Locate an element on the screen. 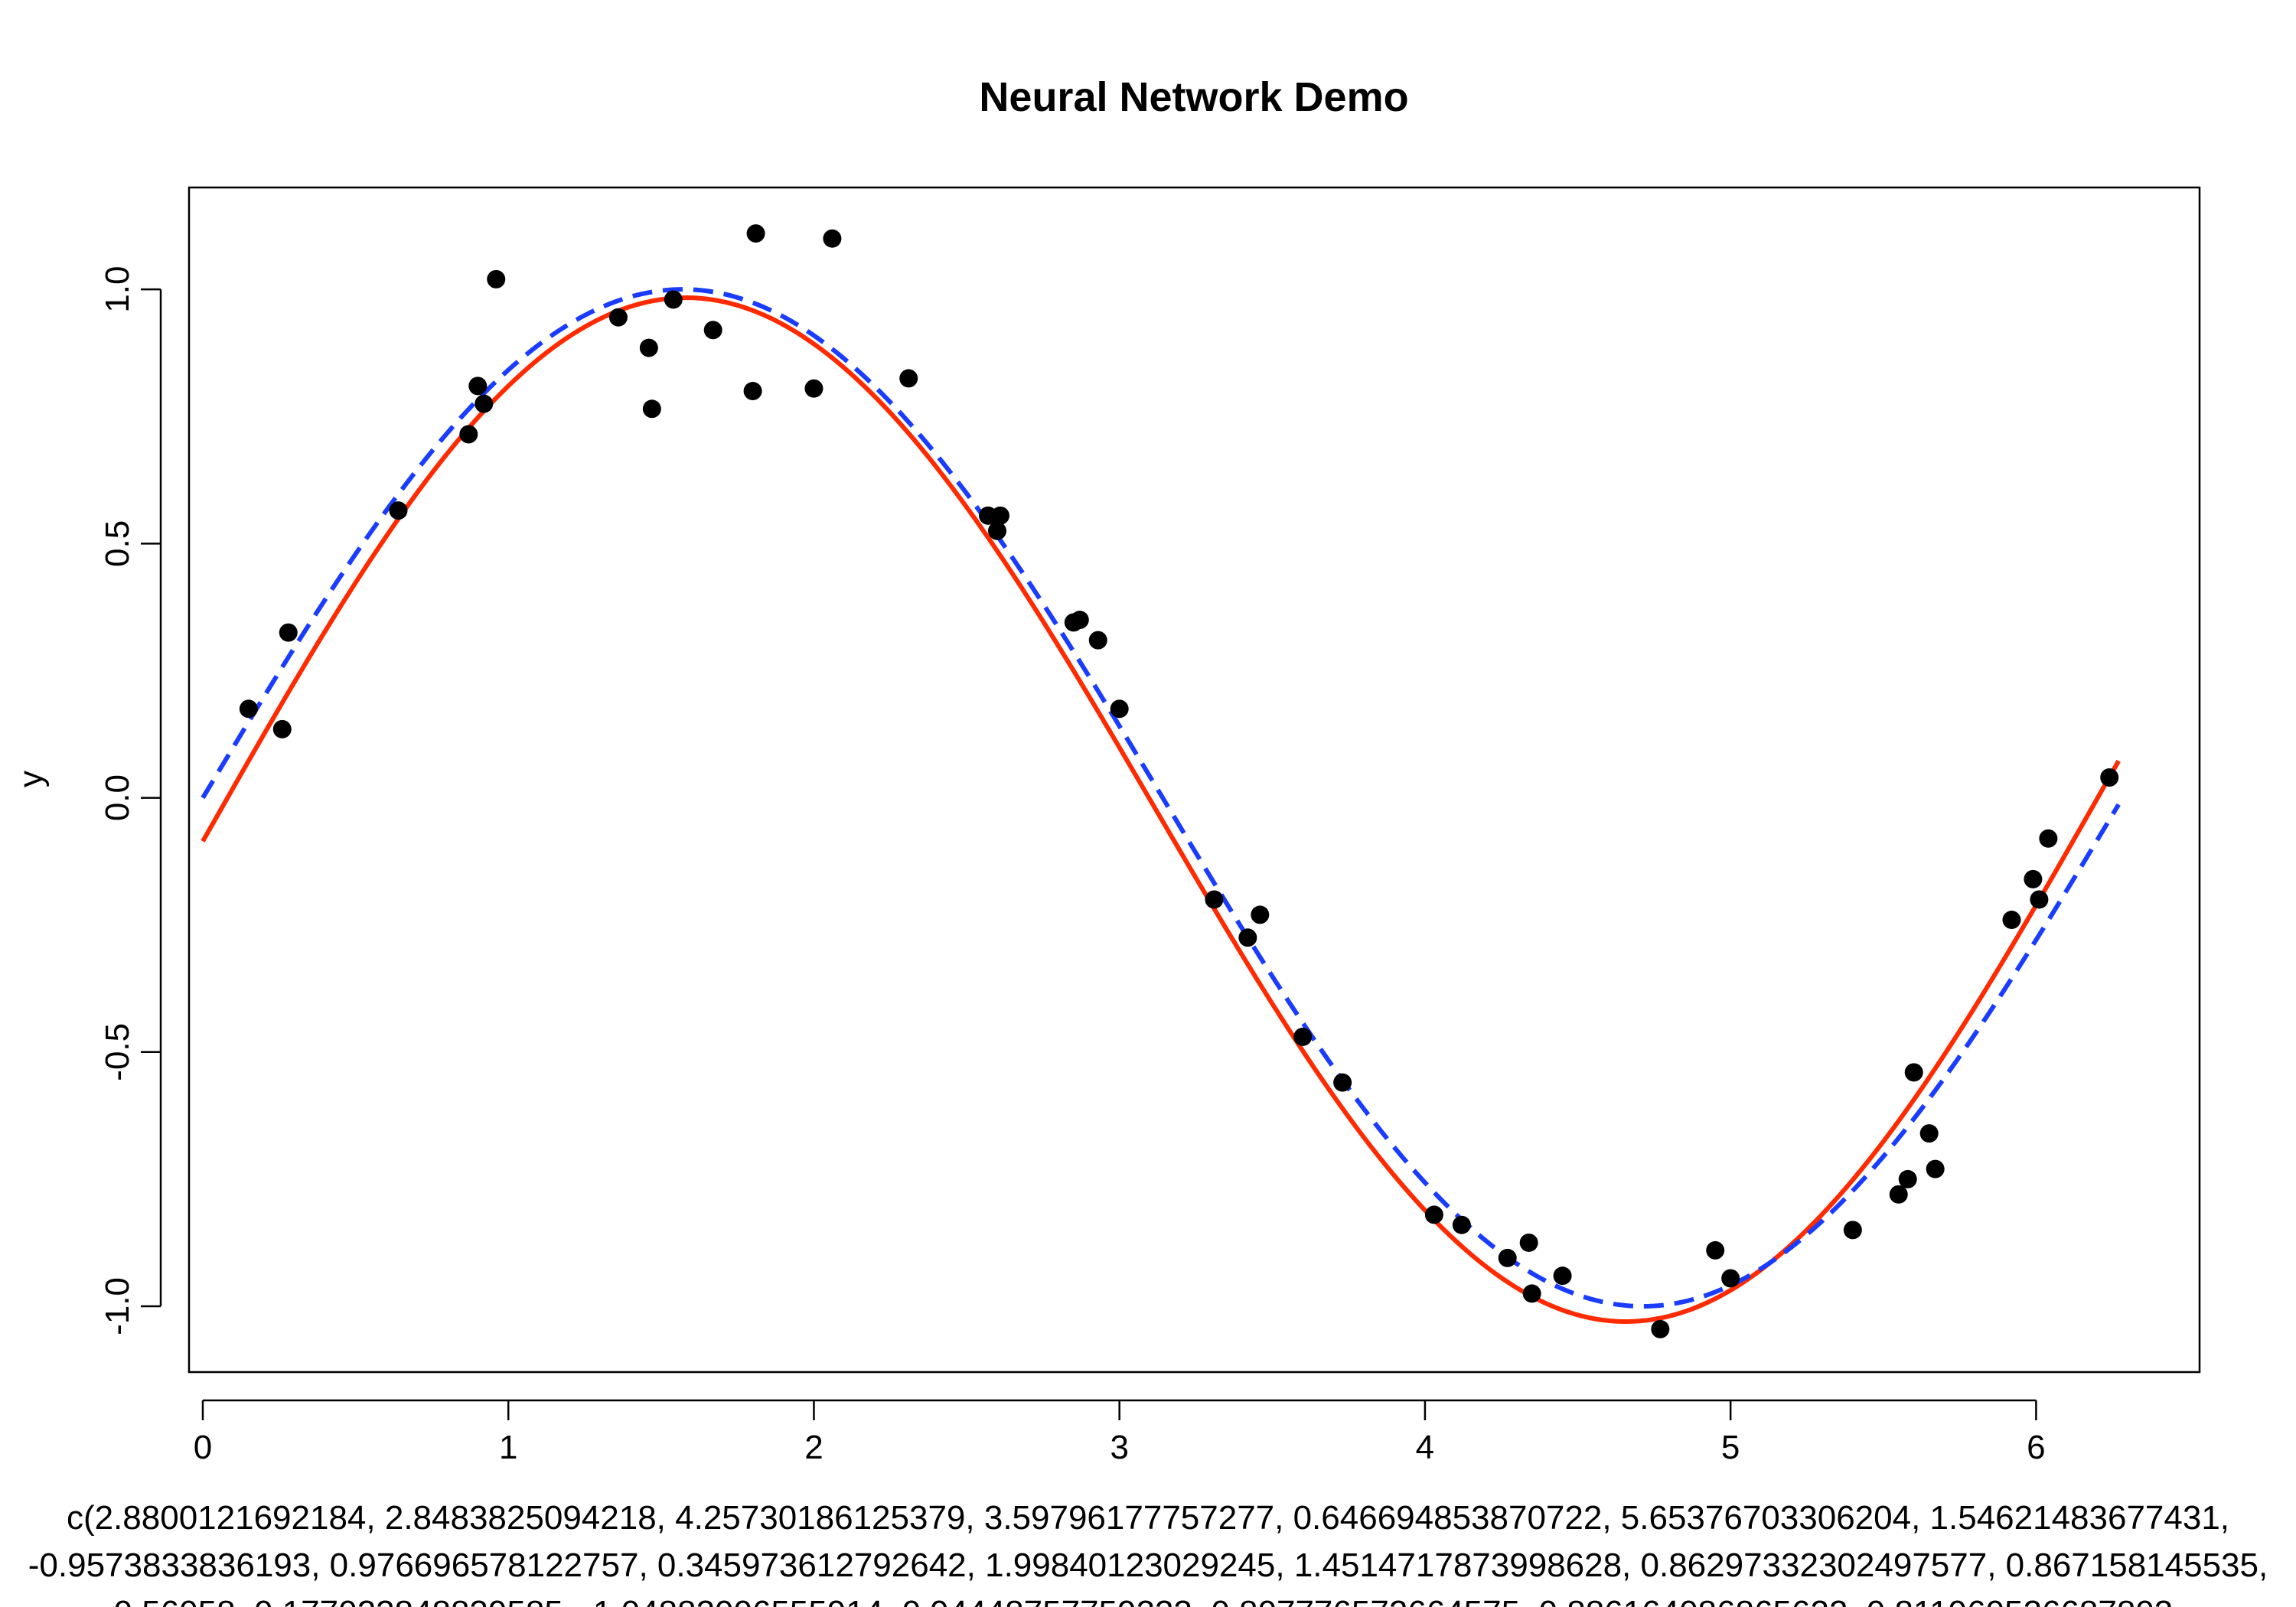 The image size is (2296, 1607). x-tick-label: 5 is located at coordinates (1730, 1447).